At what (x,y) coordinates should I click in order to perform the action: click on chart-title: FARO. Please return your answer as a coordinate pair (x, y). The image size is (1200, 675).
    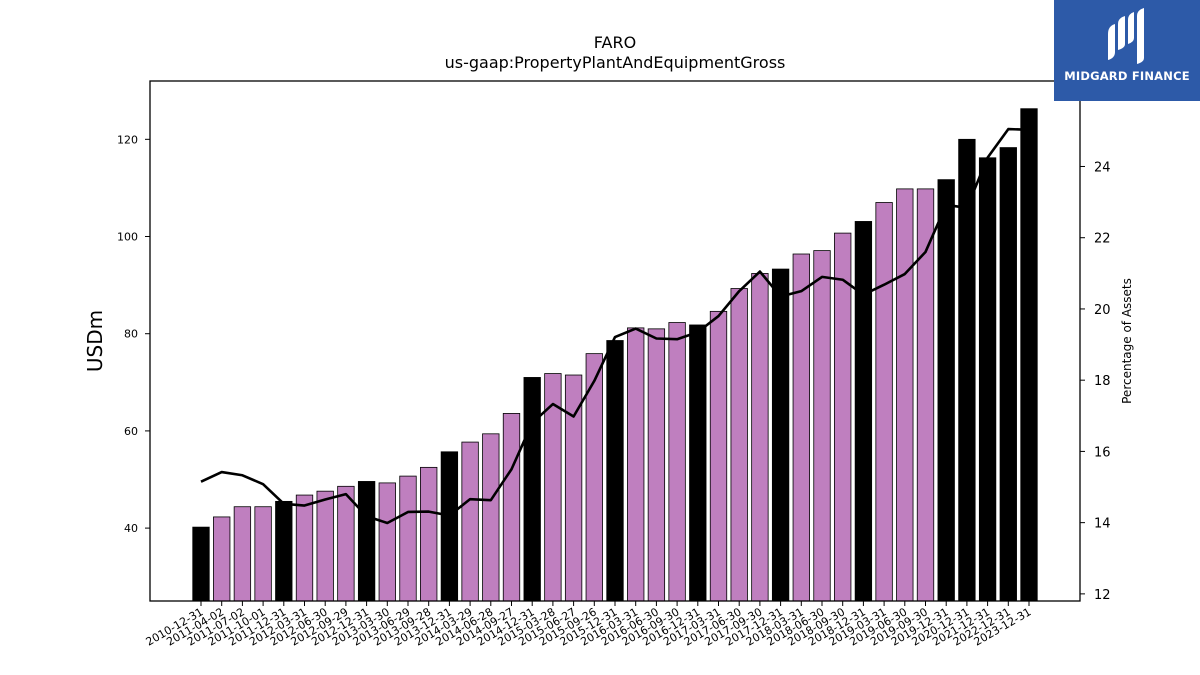
    Looking at the image, I should click on (615, 42).